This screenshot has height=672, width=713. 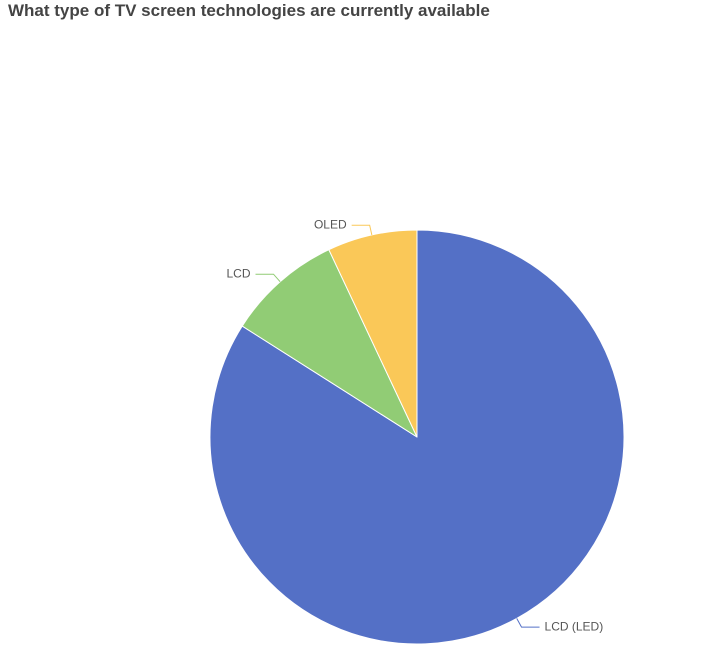 What do you see at coordinates (268, 278) in the screenshot?
I see `leader-line-lcd` at bounding box center [268, 278].